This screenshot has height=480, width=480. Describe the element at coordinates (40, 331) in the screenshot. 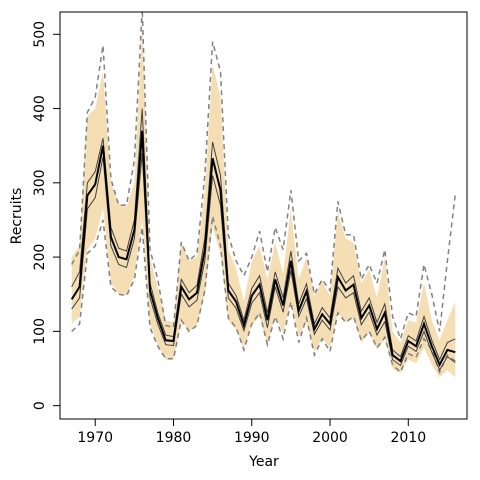

I see `y-tick-label: 100` at that location.